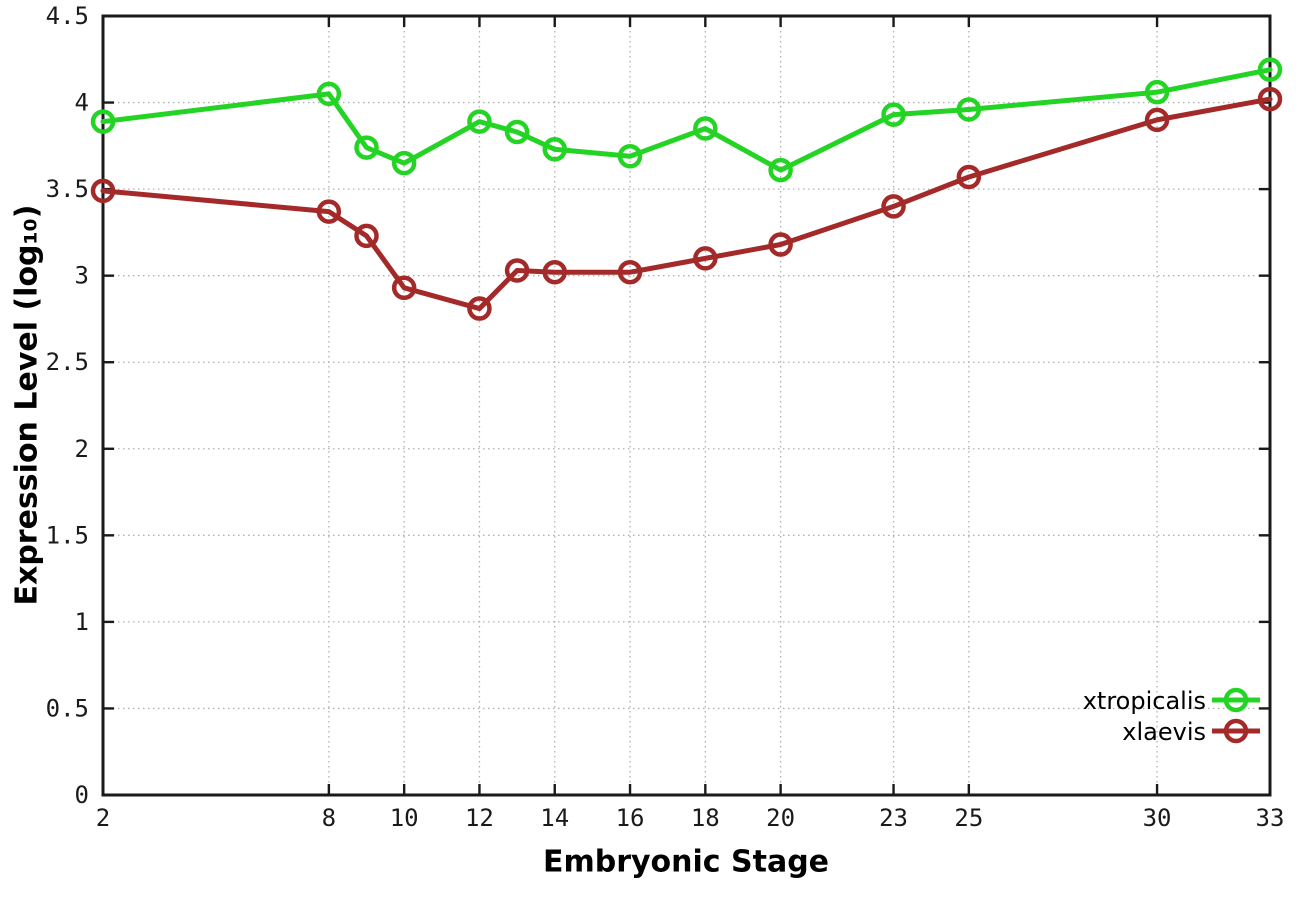 The image size is (1296, 907). I want to click on x-tick-label: 12, so click(479, 818).